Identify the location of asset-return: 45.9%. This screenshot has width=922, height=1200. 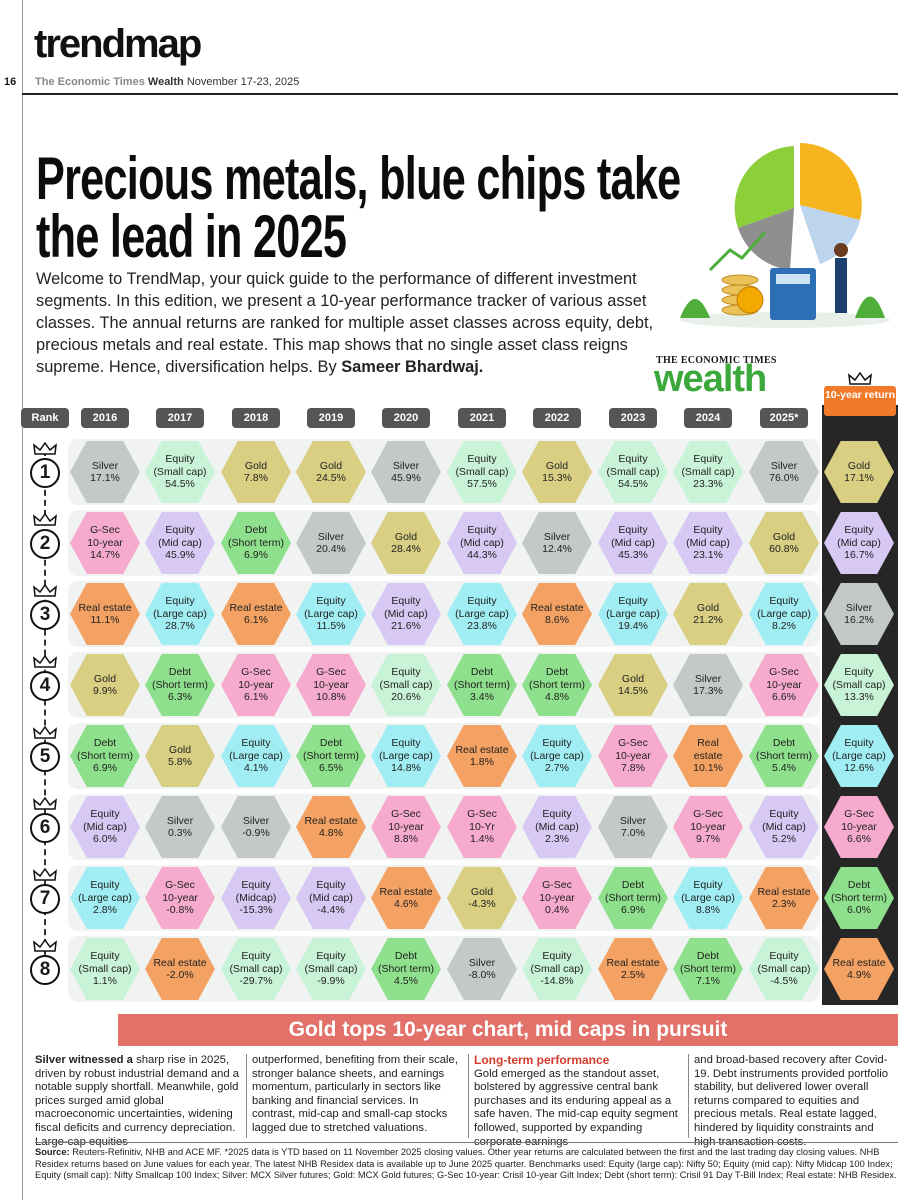
(180, 555).